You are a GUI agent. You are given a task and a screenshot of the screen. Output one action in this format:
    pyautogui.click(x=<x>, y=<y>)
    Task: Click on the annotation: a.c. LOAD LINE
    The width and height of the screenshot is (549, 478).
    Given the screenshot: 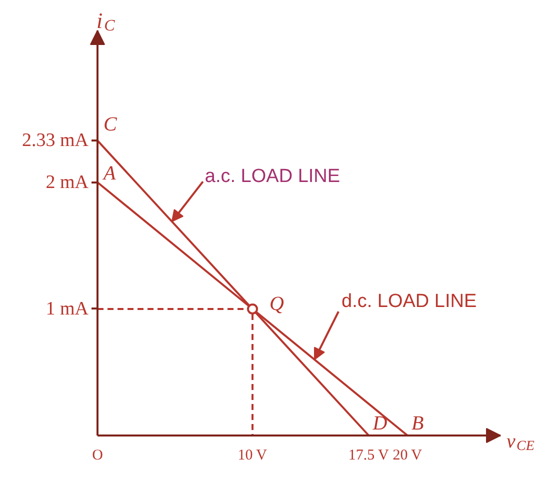 What is the action you would take?
    pyautogui.click(x=272, y=177)
    